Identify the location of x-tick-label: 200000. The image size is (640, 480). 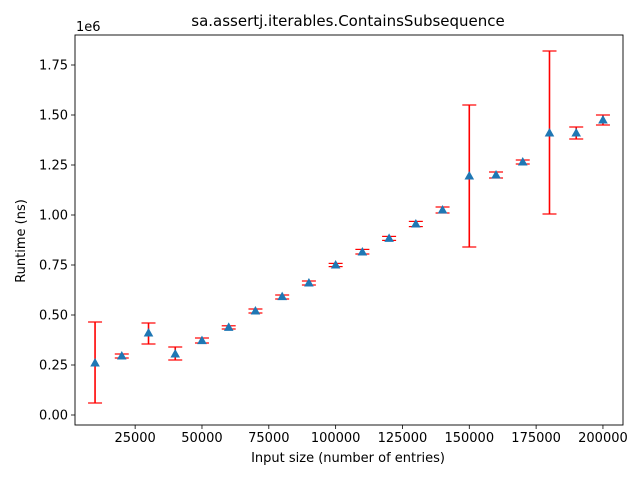
(603, 438).